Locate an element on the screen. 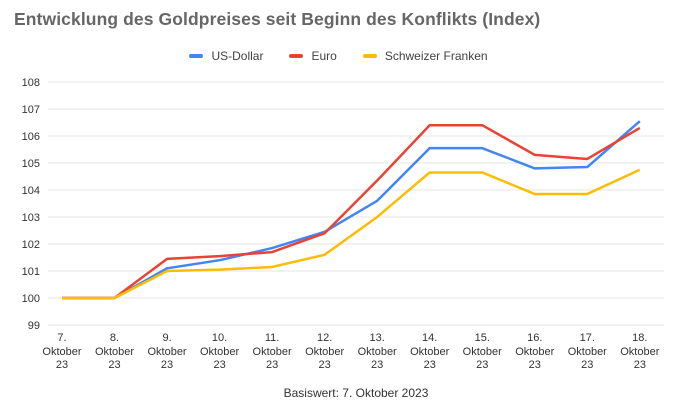  x-axis-tick-label-line: 16. is located at coordinates (535, 338).